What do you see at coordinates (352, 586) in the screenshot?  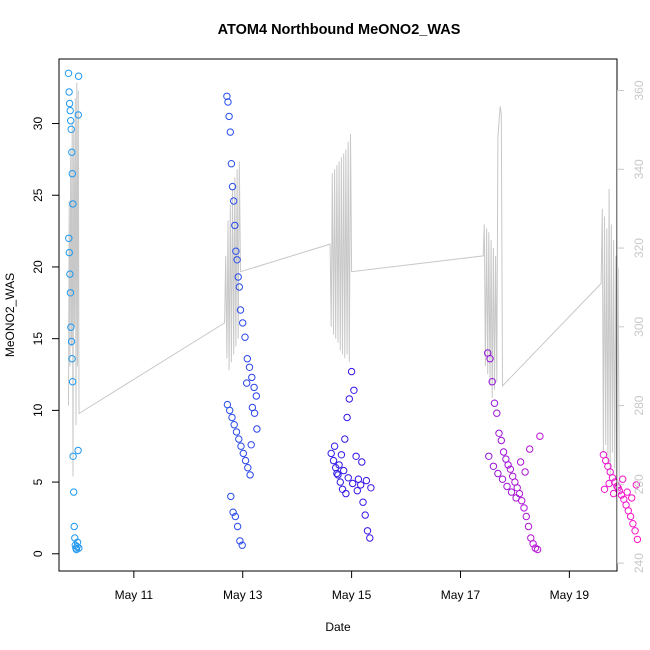 I see `x-axis: May 11 May 13 May 15 May 17 May 19` at bounding box center [352, 586].